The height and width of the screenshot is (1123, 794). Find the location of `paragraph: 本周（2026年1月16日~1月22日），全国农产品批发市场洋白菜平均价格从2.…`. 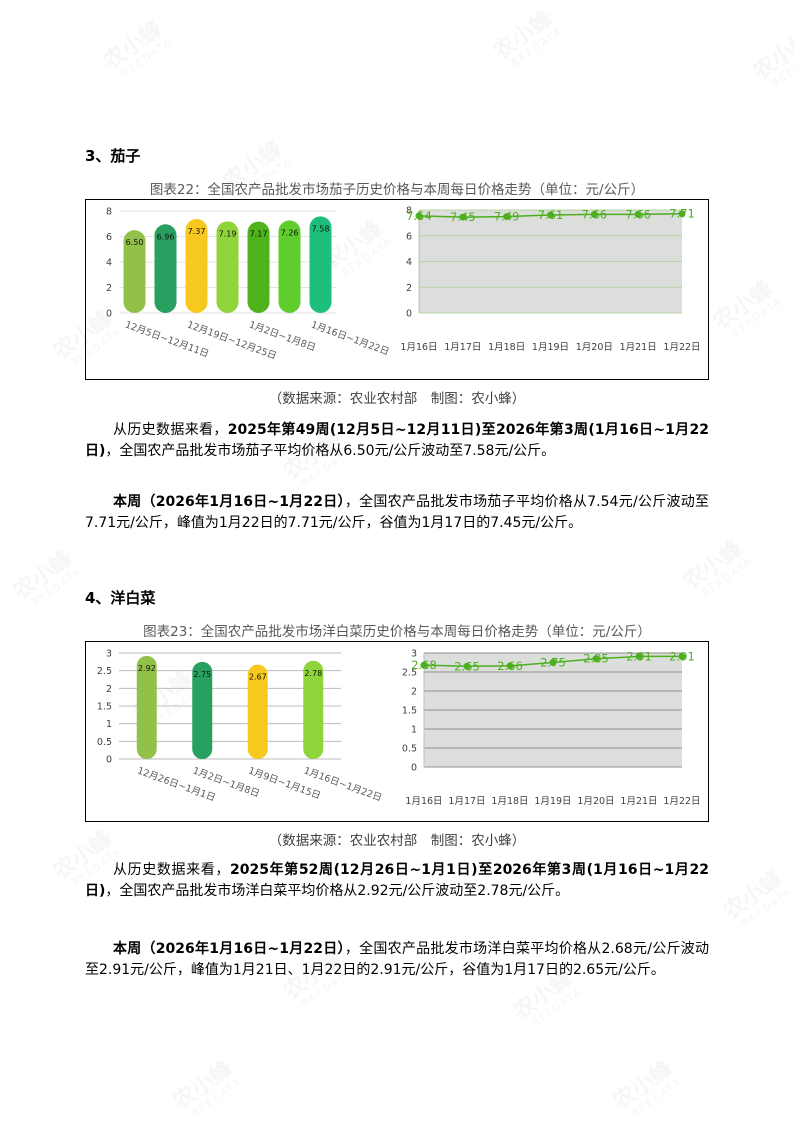

paragraph: 本周（2026年1月16日~1月22日），全国农产品批发市场洋白菜平均价格从2.… is located at coordinates (397, 960).